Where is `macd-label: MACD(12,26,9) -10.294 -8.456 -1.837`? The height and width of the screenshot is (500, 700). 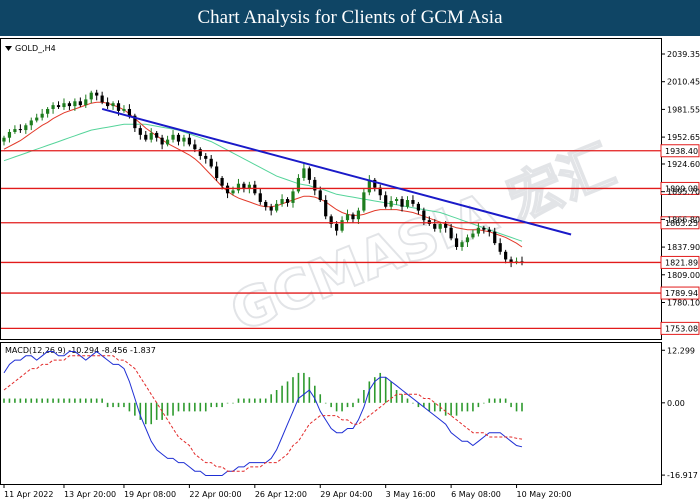
macd-label: MACD(12,26,9) -10.294 -8.456 -1.837 is located at coordinates (80, 350).